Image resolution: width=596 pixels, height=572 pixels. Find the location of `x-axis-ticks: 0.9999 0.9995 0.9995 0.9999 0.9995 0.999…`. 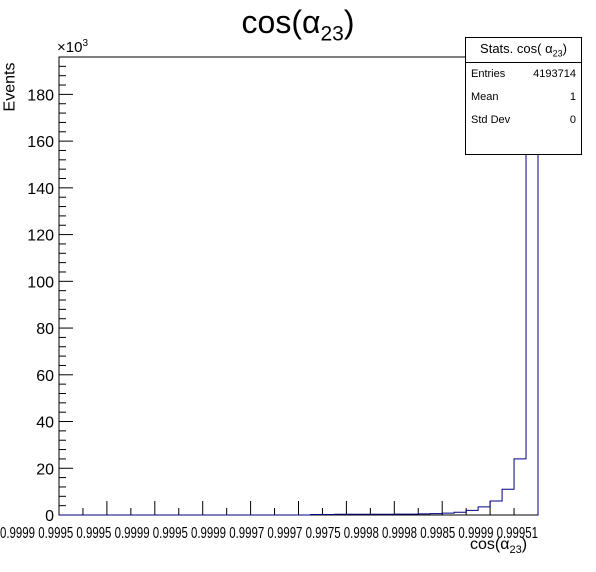

x-axis-ticks: 0.9999 0.9995 0.9995 0.9999 0.9995 0.999… is located at coordinates (269, 521).